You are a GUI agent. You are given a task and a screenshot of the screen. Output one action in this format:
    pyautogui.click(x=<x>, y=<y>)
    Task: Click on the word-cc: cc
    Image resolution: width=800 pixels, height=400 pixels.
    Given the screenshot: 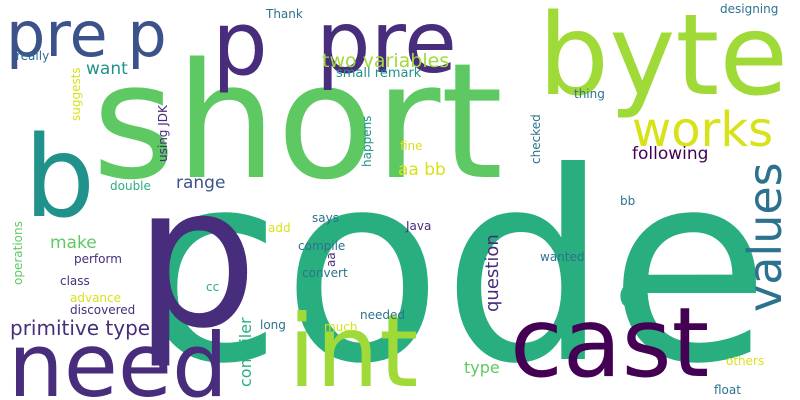 What is the action you would take?
    pyautogui.click(x=213, y=287)
    